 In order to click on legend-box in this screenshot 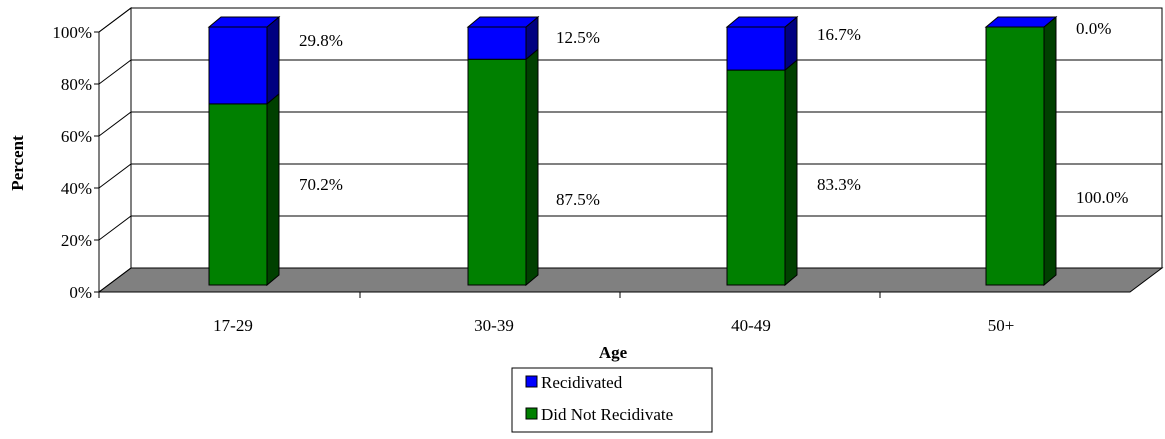, I will do `click(612, 400)`.